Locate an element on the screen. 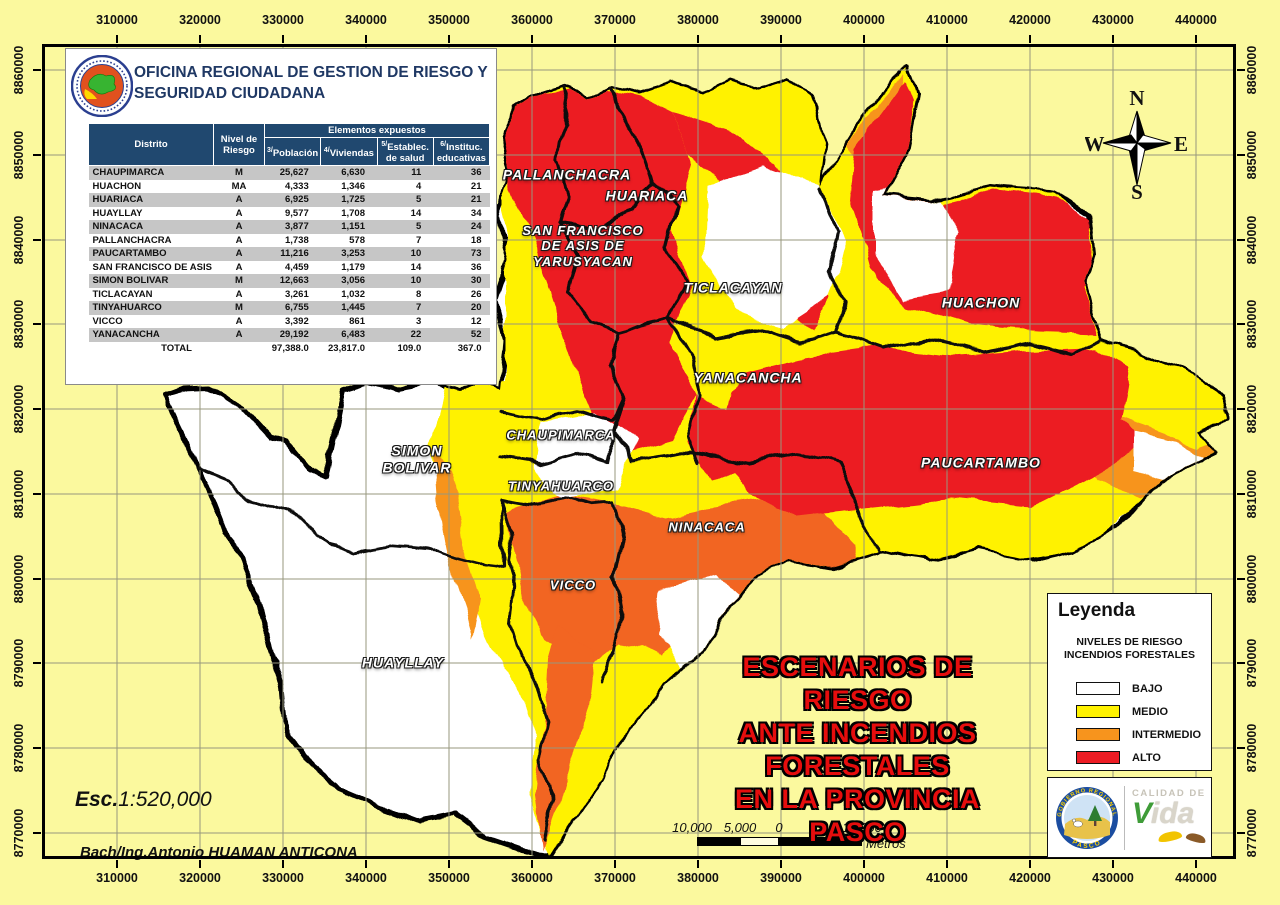 Image resolution: width=1280 pixels, height=905 pixels. district-label-ninacaca: NINACACA is located at coordinates (707, 527).